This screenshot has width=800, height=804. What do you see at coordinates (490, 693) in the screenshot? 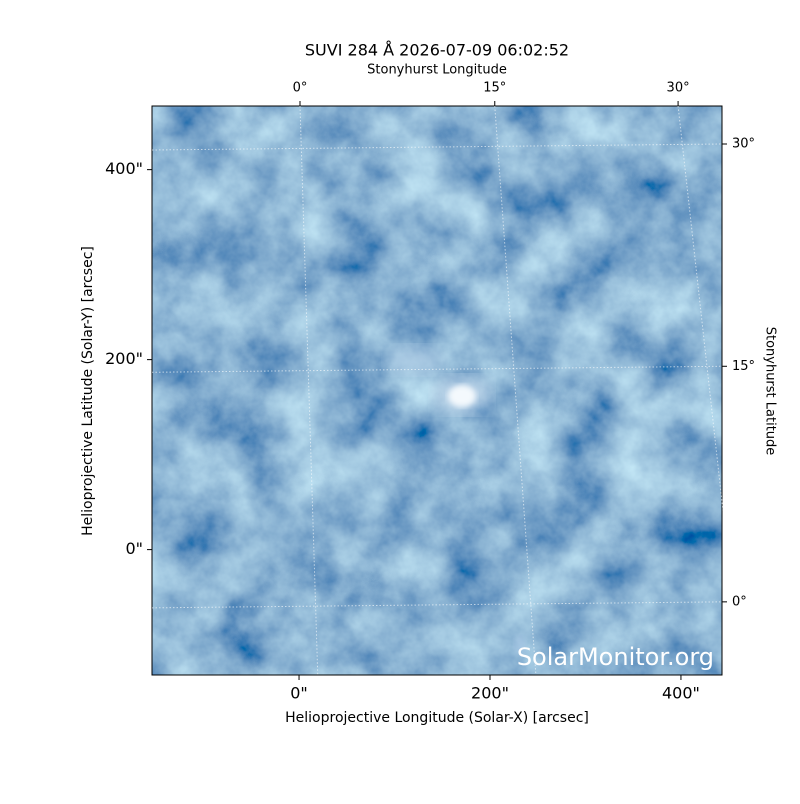
I see `x-tick-label: 200"` at bounding box center [490, 693].